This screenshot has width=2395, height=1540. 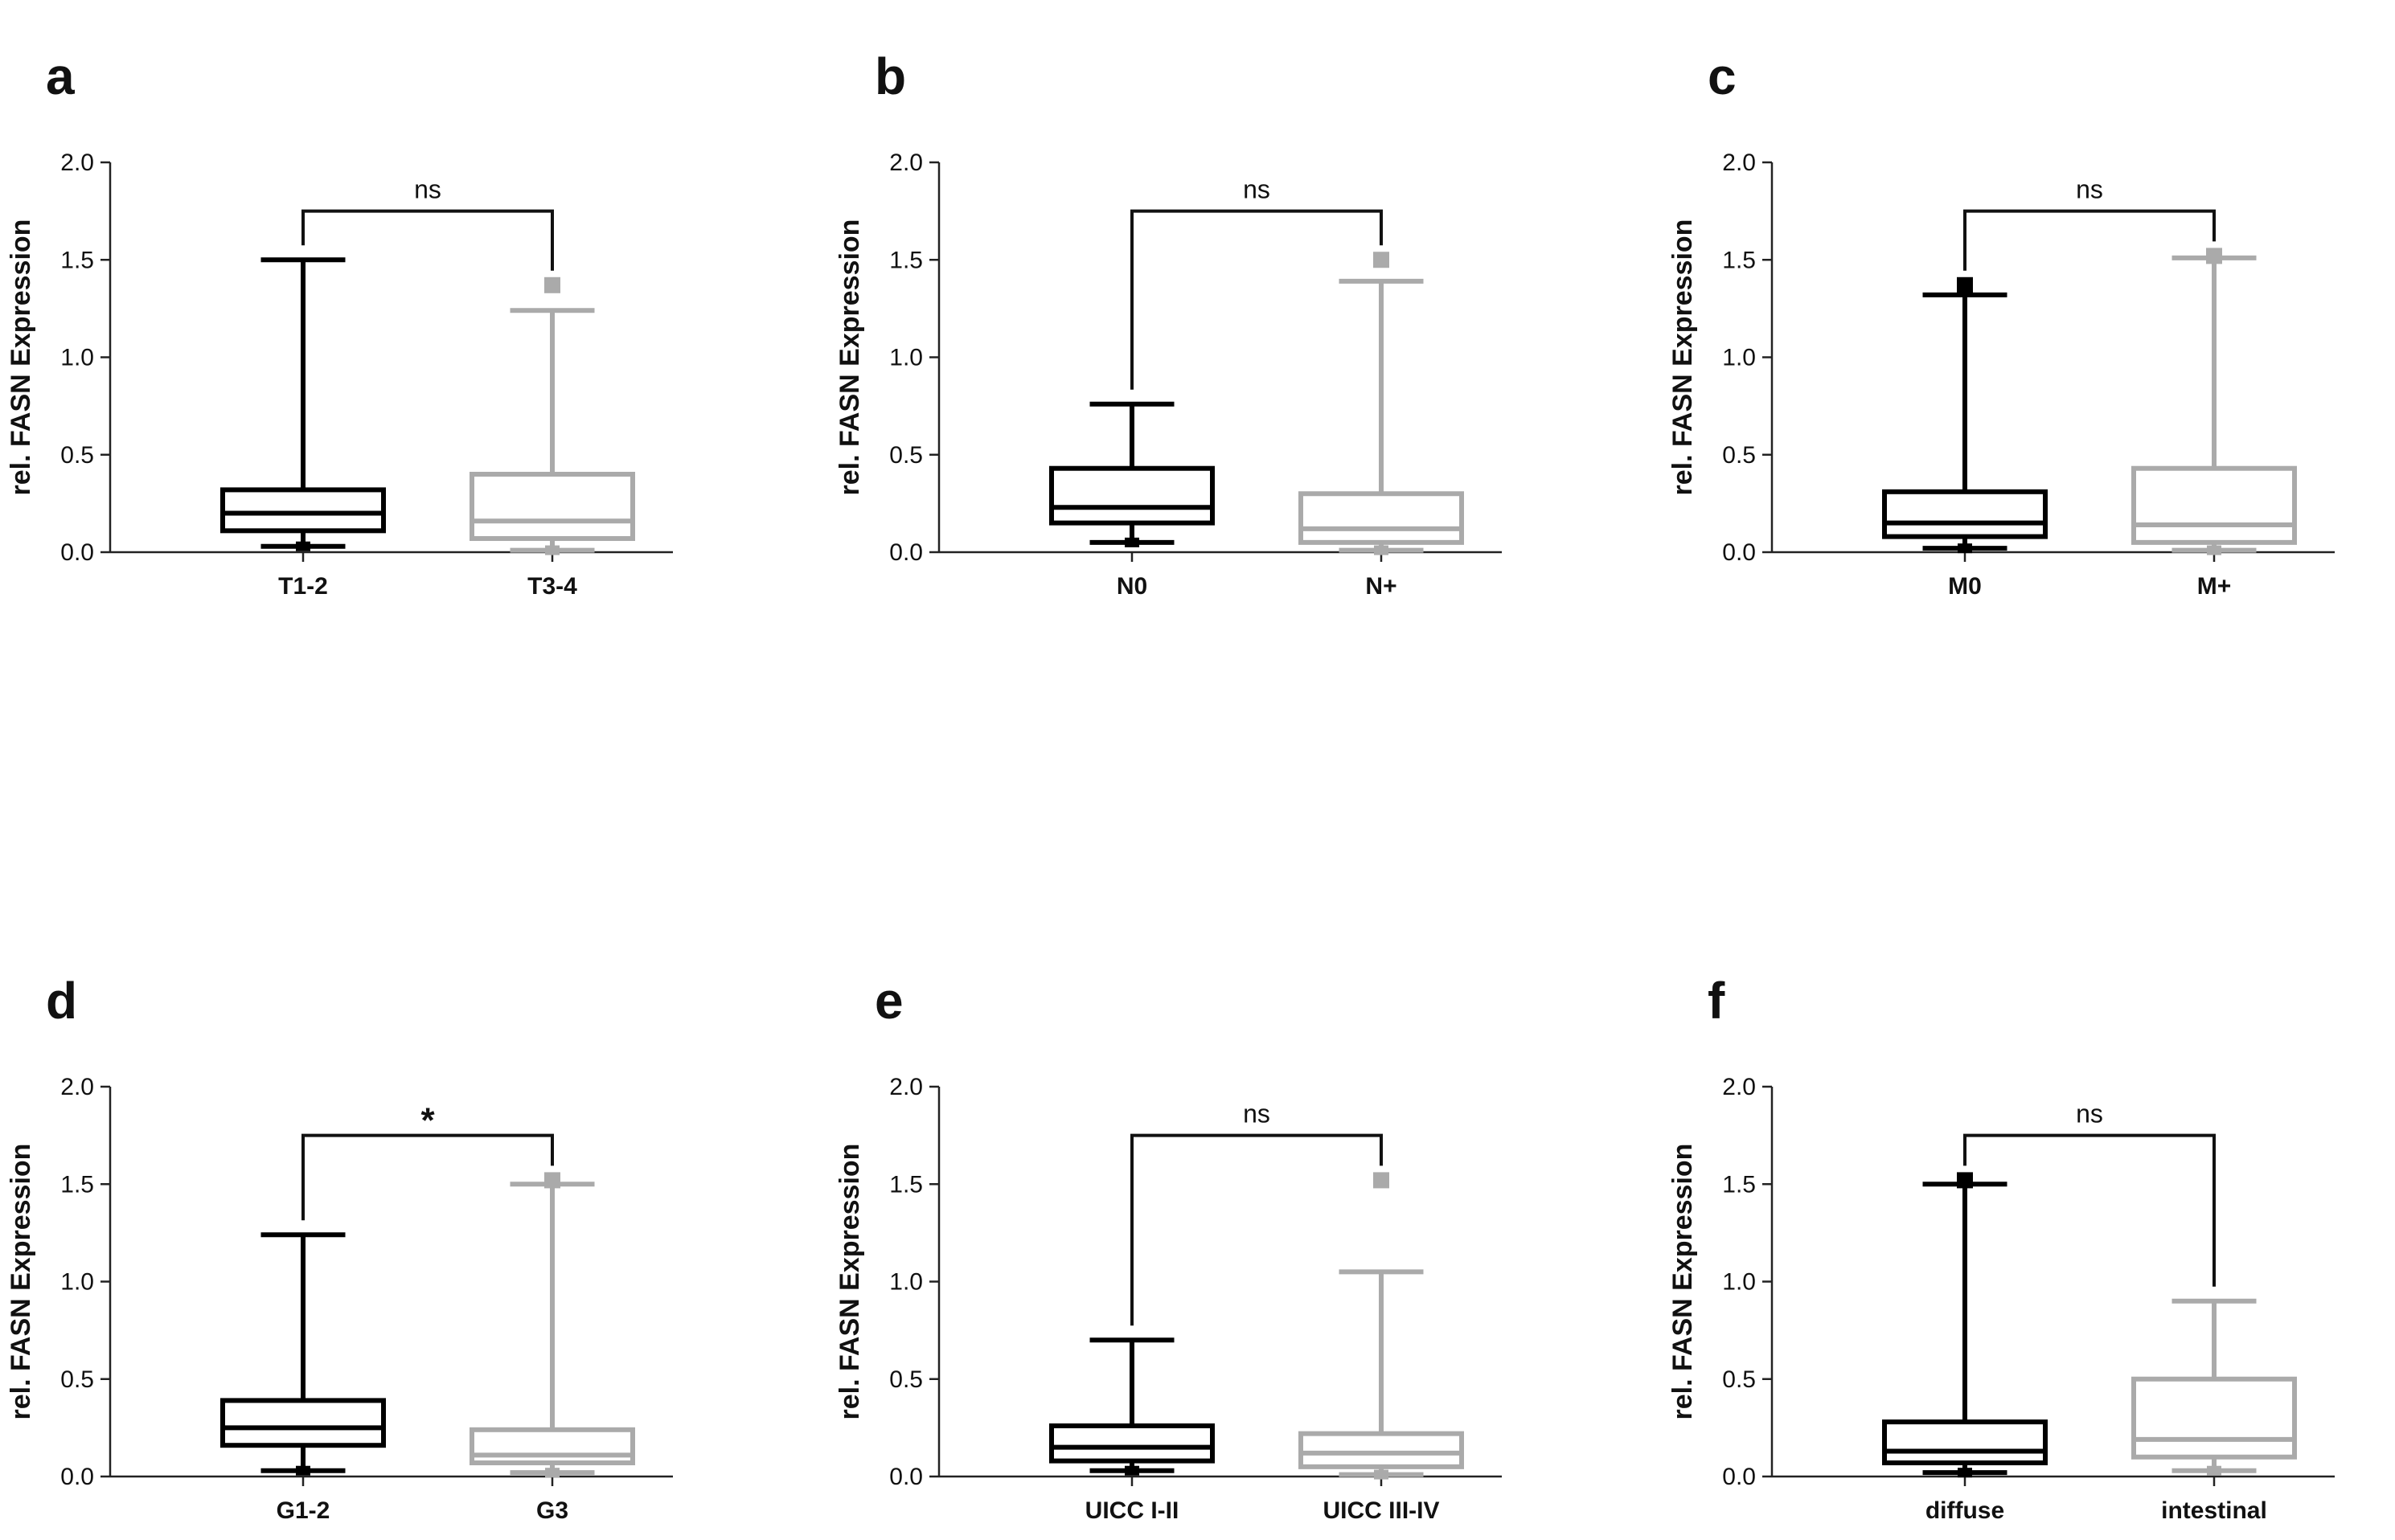 What do you see at coordinates (552, 1348) in the screenshot?
I see `box-group-1: G3` at bounding box center [552, 1348].